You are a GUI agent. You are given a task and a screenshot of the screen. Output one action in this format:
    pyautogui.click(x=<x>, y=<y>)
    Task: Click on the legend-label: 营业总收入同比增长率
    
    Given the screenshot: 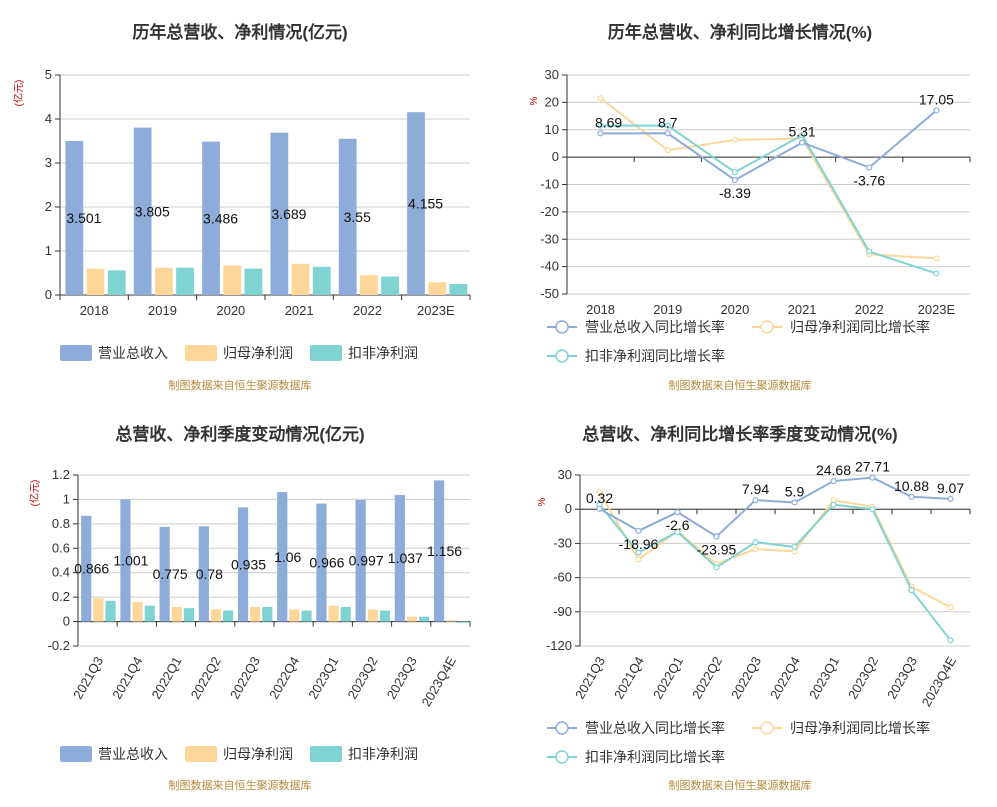 What is the action you would take?
    pyautogui.click(x=655, y=327)
    